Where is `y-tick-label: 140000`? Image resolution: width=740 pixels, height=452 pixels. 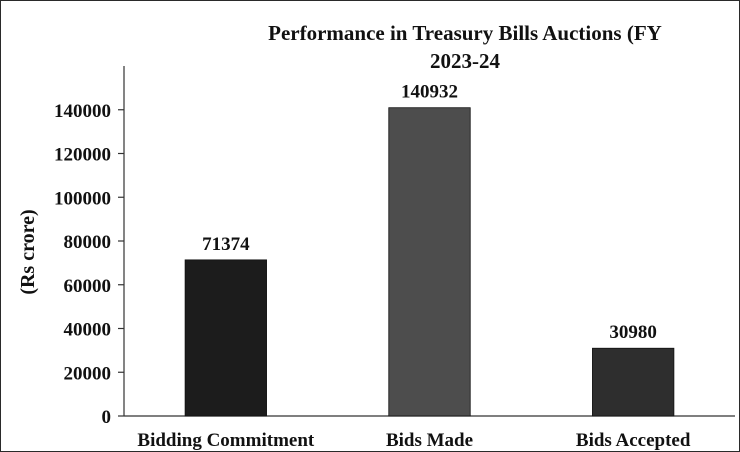 y-tick-label: 140000 is located at coordinates (82, 111).